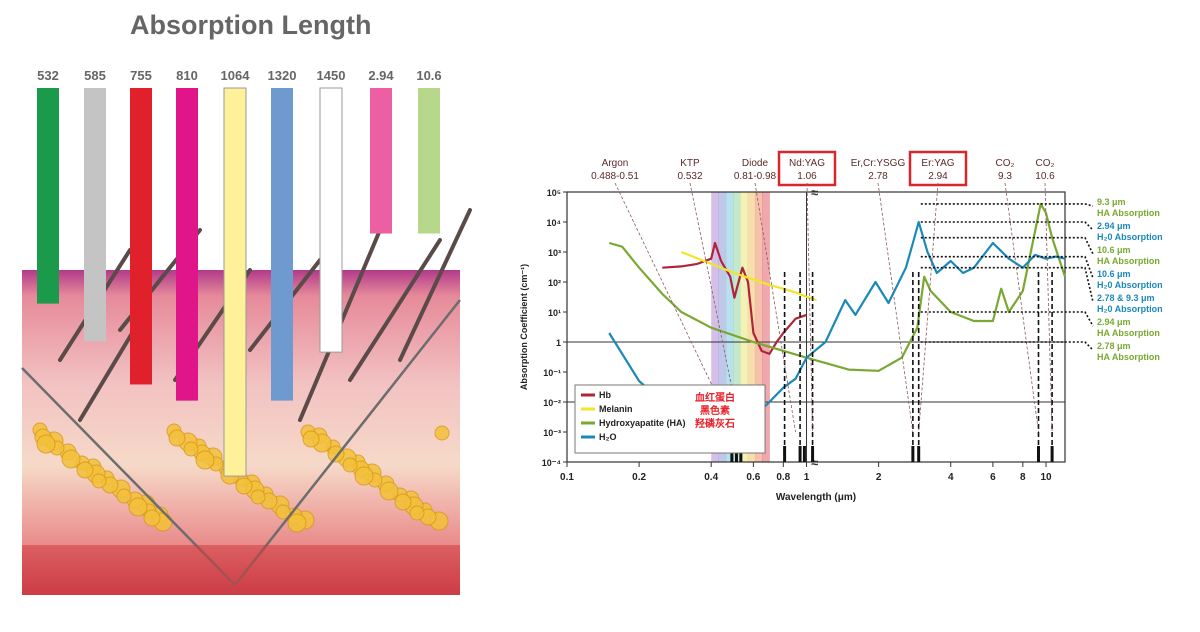  Describe the element at coordinates (878, 176) in the screenshot. I see `laser-label-value: 2.78` at that location.